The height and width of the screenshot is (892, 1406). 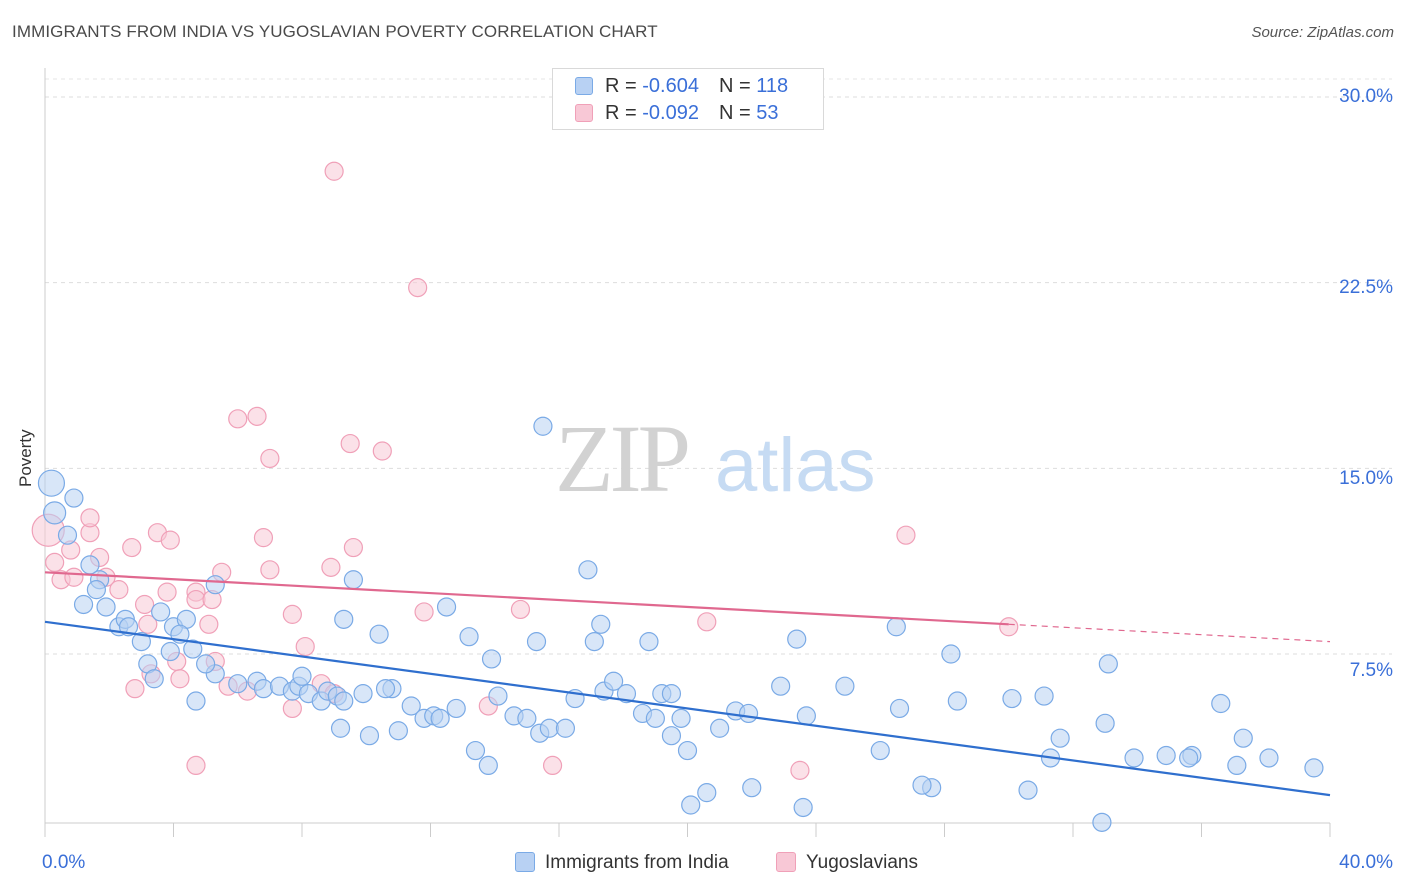 I want to click on legend-row-india: R = -0.604 N = 118, so click(x=681, y=87).